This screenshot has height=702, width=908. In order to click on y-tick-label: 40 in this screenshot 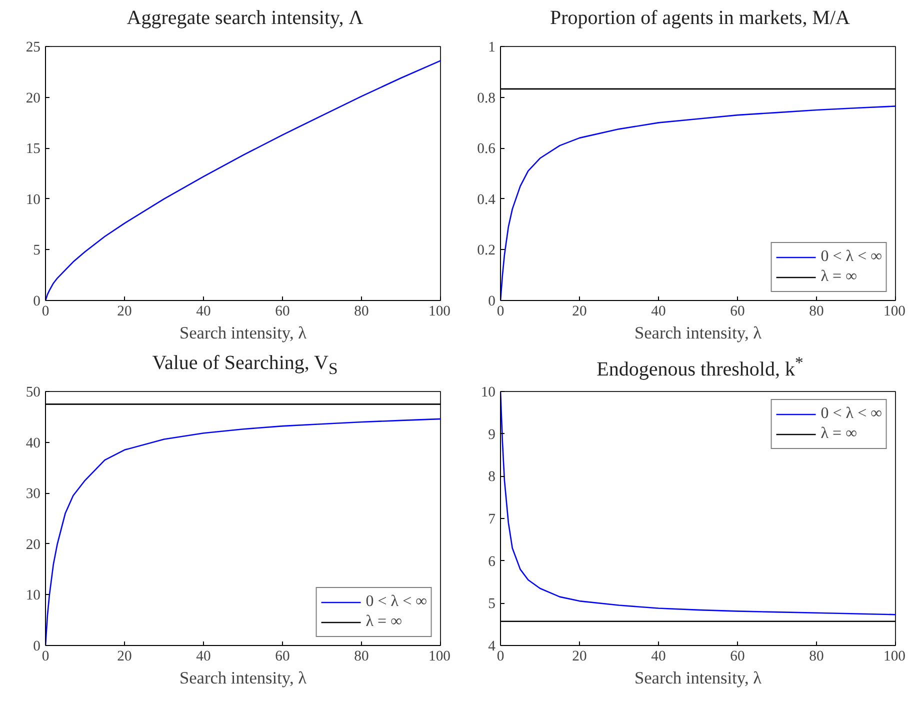, I will do `click(33, 443)`.